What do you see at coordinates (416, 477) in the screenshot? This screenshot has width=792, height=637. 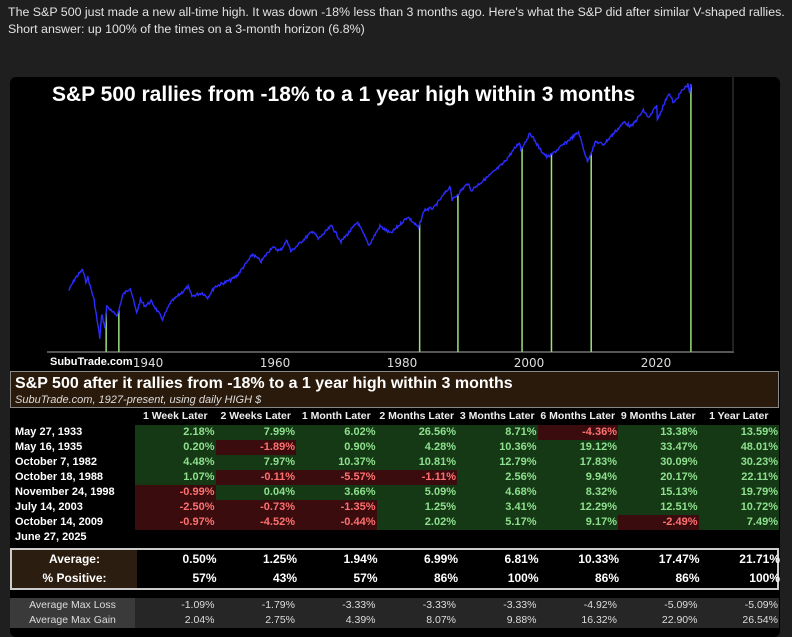 I see `return-cell: -1.11%` at bounding box center [416, 477].